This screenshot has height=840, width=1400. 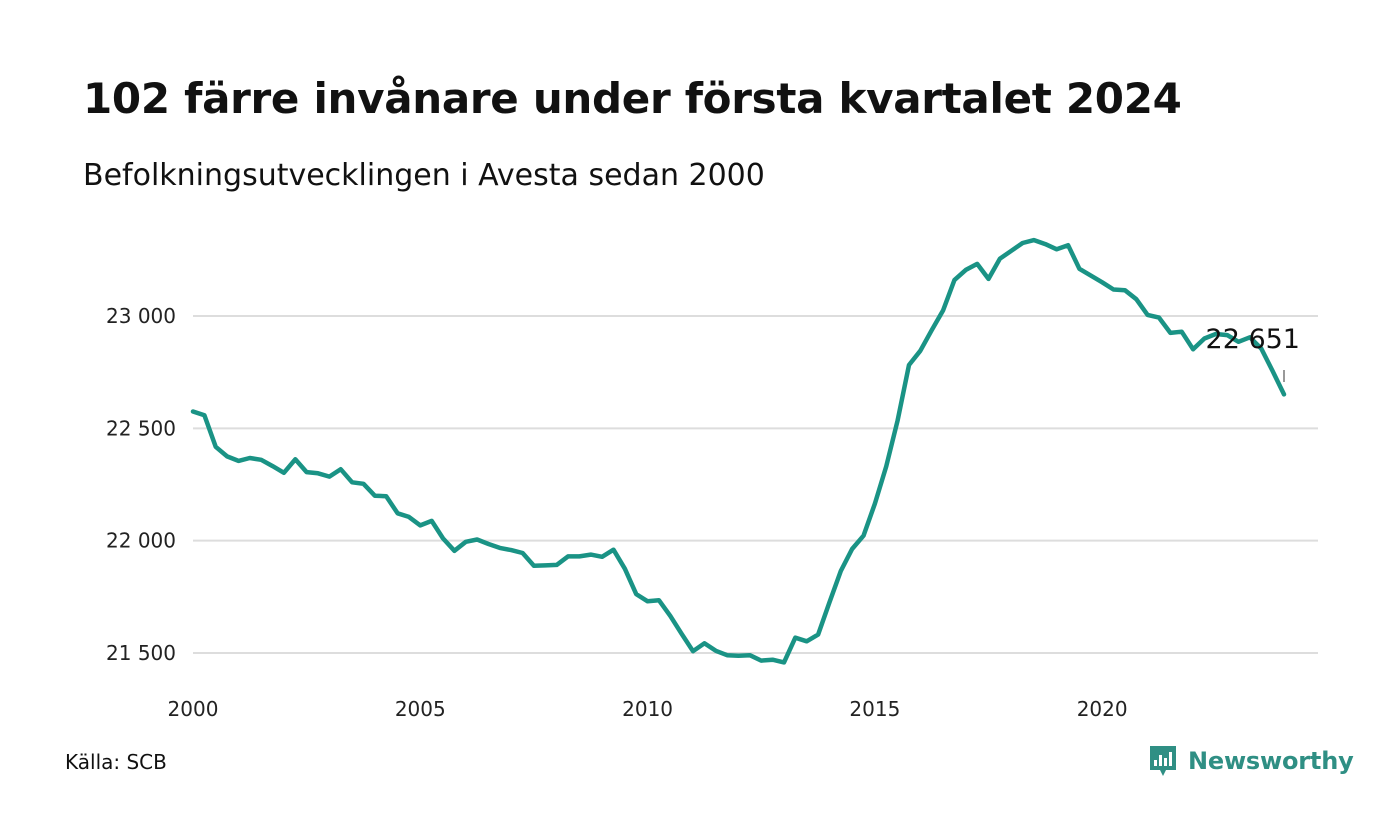 I want to click on annotation-layer: 22 651, so click(x=1253, y=353).